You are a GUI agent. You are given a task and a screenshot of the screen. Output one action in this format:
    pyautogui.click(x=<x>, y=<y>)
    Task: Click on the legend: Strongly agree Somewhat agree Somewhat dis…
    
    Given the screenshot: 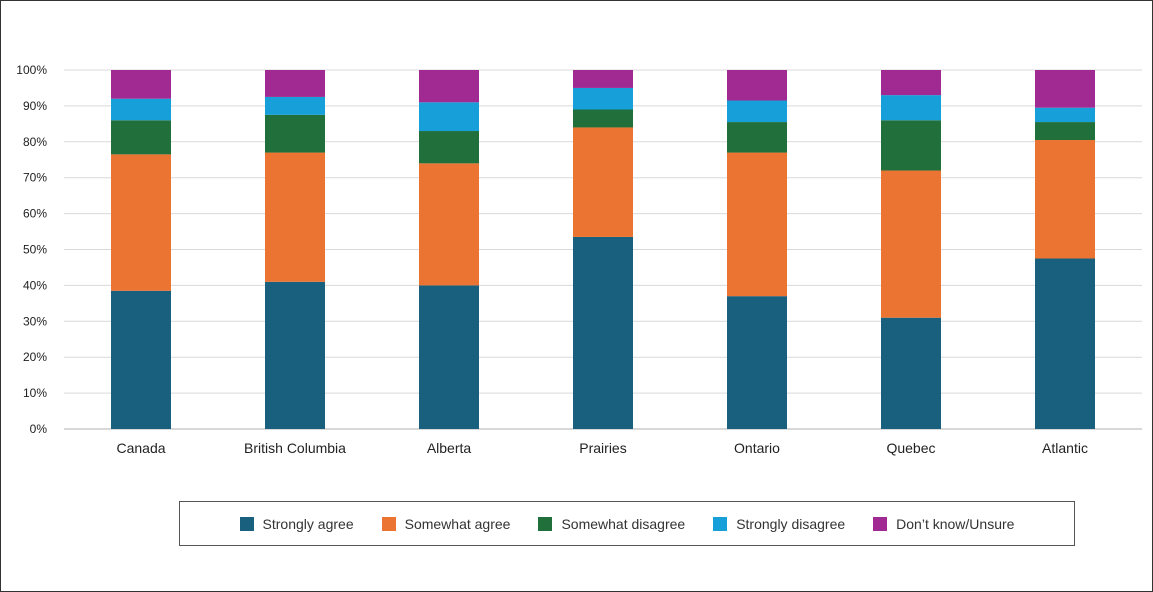 What is the action you would take?
    pyautogui.click(x=627, y=523)
    